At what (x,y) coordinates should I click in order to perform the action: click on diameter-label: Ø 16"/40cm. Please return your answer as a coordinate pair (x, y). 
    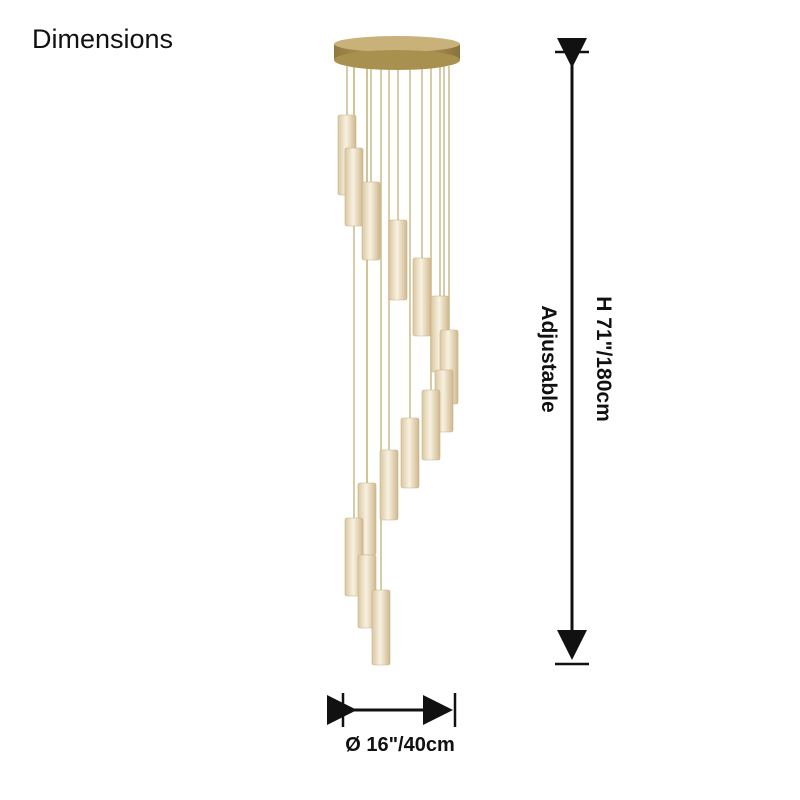
    Looking at the image, I should click on (400, 745).